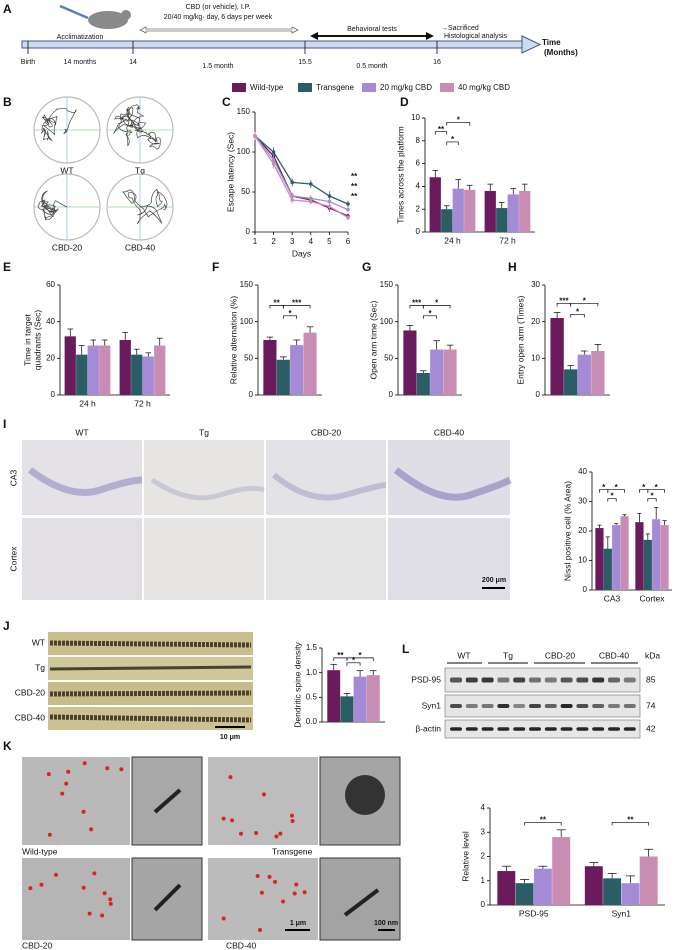 The width and height of the screenshot is (685, 950). Describe the element at coordinates (40, 667) in the screenshot. I see `row-label: Tg` at that location.